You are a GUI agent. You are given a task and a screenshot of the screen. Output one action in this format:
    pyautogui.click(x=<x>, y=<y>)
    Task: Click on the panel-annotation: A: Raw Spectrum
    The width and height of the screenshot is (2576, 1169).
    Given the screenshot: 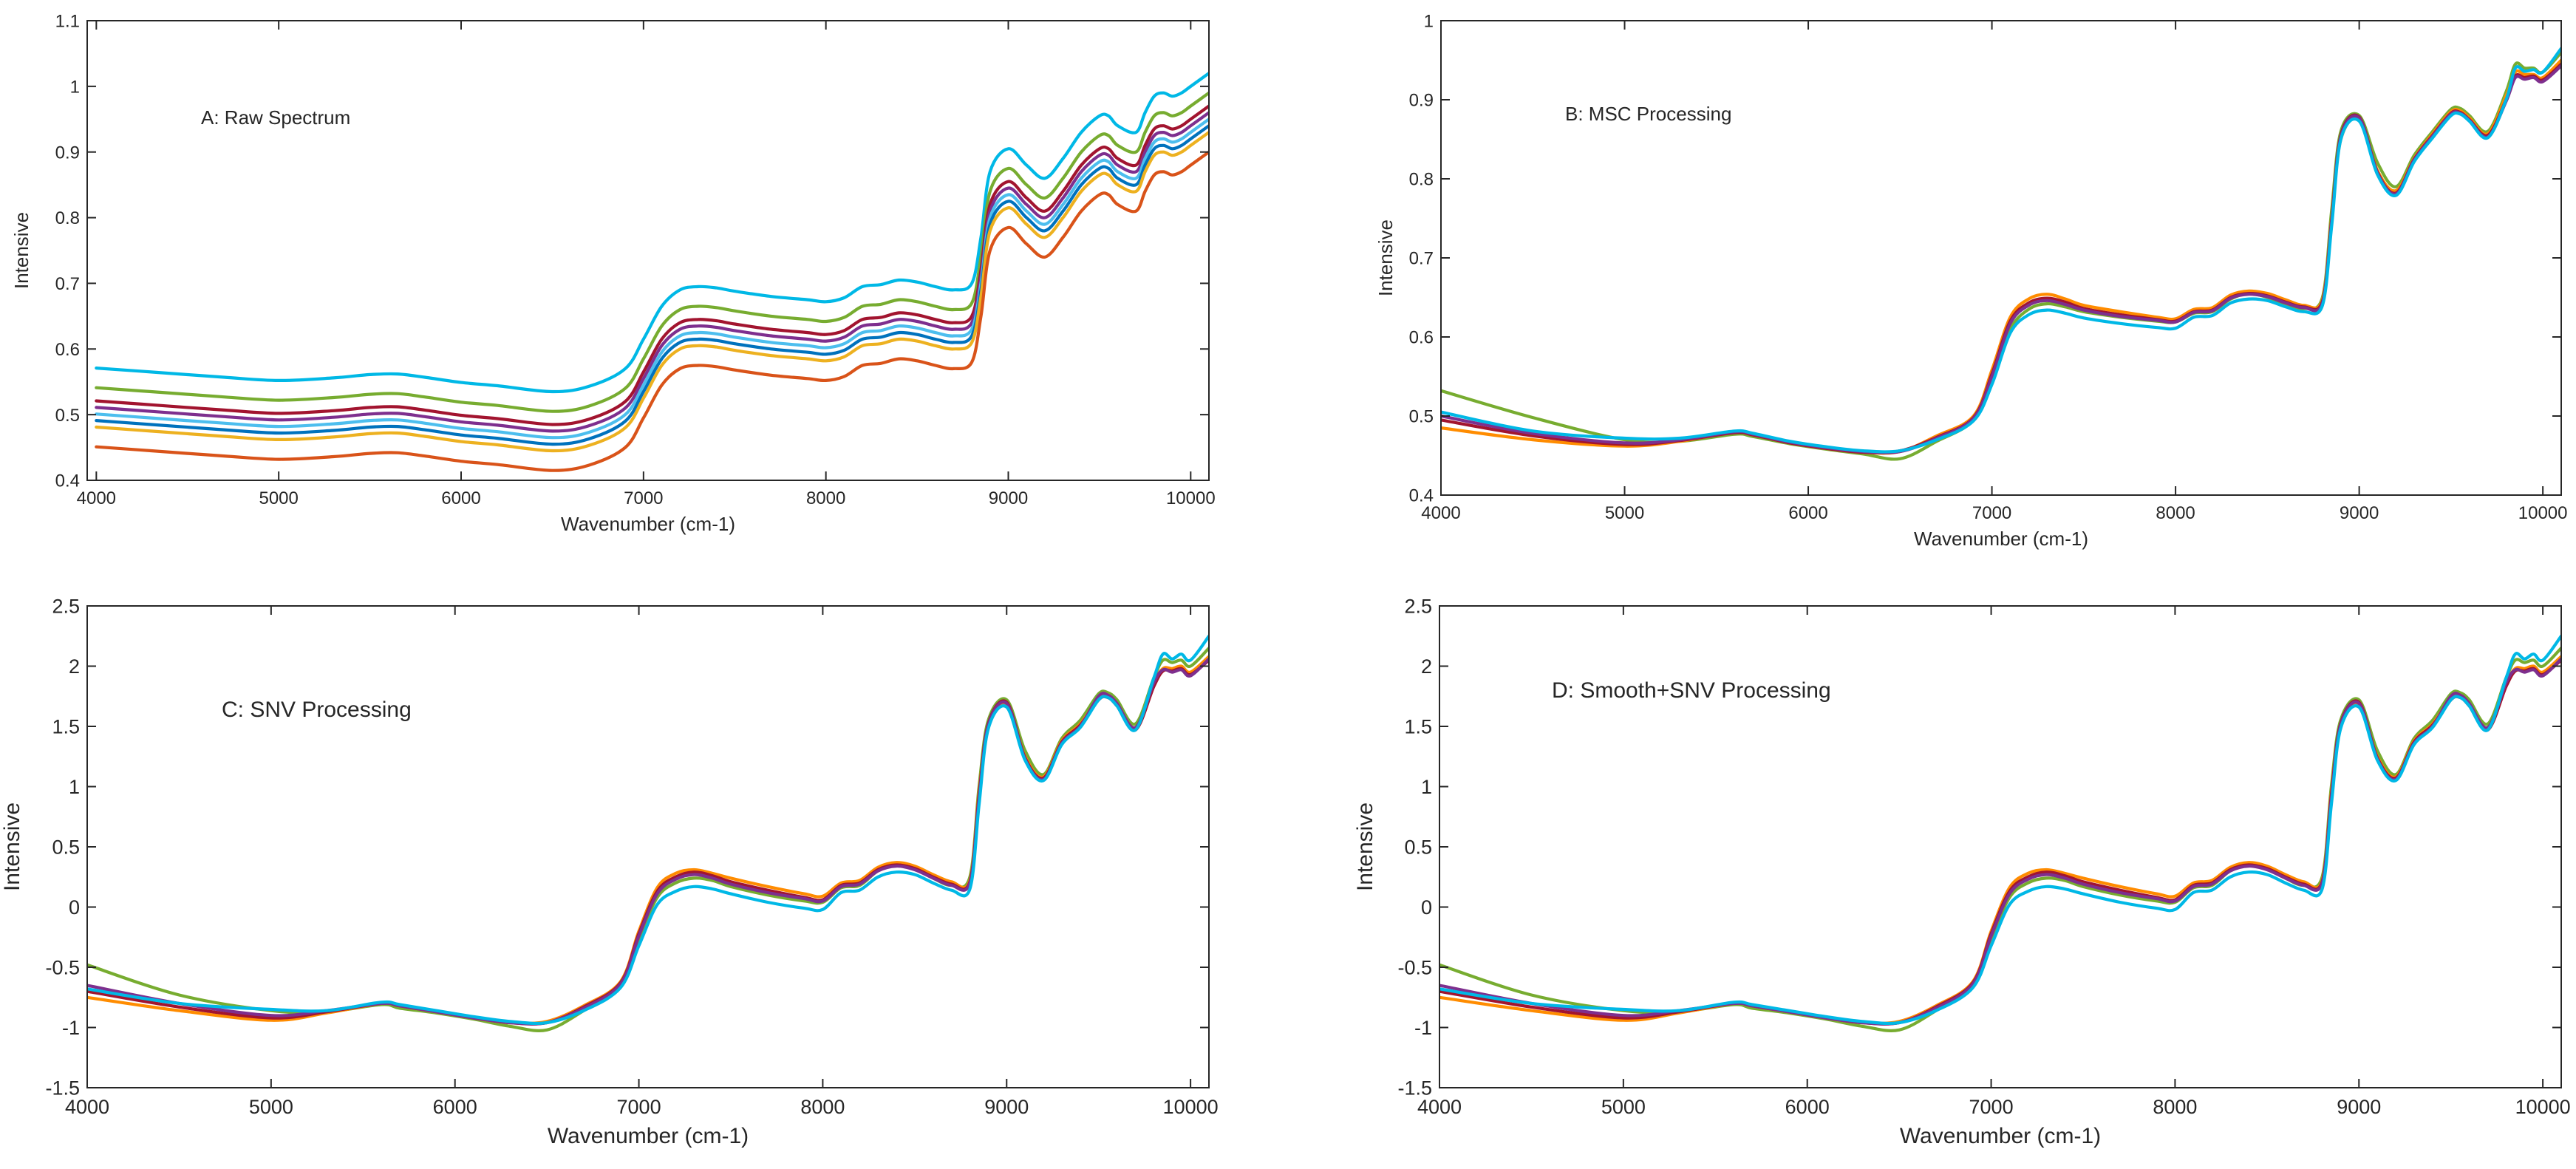 What is the action you would take?
    pyautogui.click(x=275, y=118)
    